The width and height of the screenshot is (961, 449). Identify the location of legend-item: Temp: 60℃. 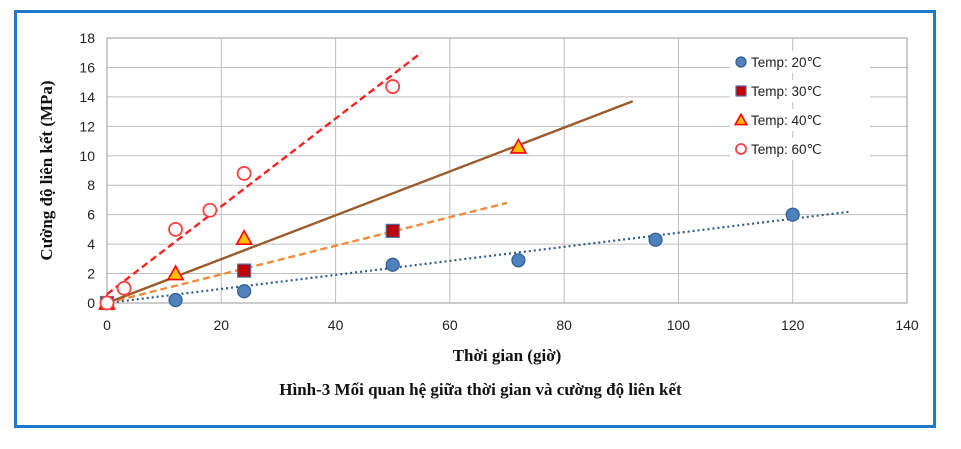
(800, 149).